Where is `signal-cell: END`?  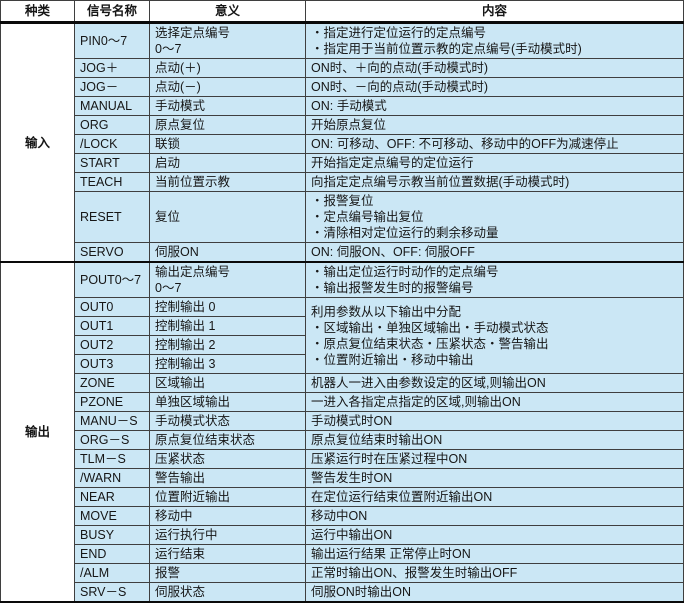 signal-cell: END is located at coordinates (112, 554).